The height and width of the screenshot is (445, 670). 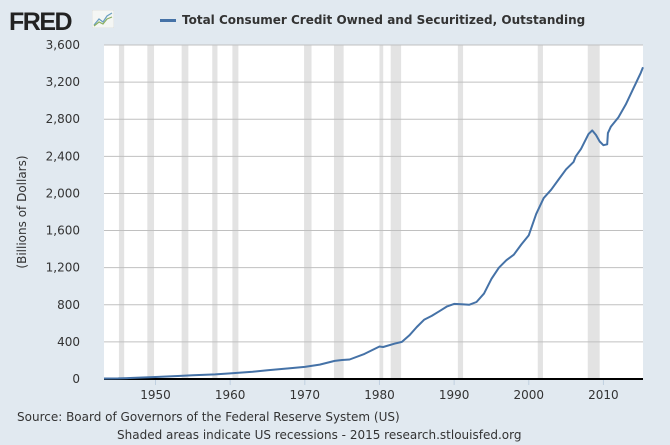 I want to click on x-tick-label: 1950, so click(x=155, y=395).